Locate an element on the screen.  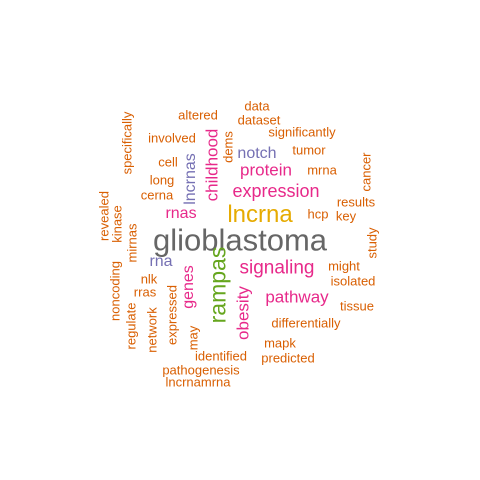
word-signaling: signaling is located at coordinates (277, 268).